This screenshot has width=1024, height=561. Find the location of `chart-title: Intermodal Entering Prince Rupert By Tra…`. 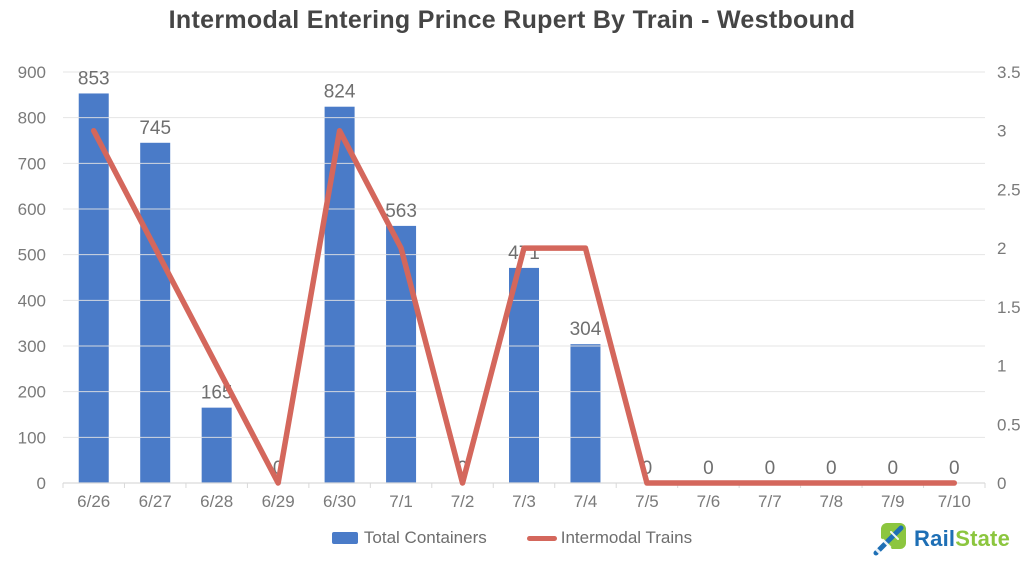

chart-title: Intermodal Entering Prince Rupert By Tra… is located at coordinates (512, 20).